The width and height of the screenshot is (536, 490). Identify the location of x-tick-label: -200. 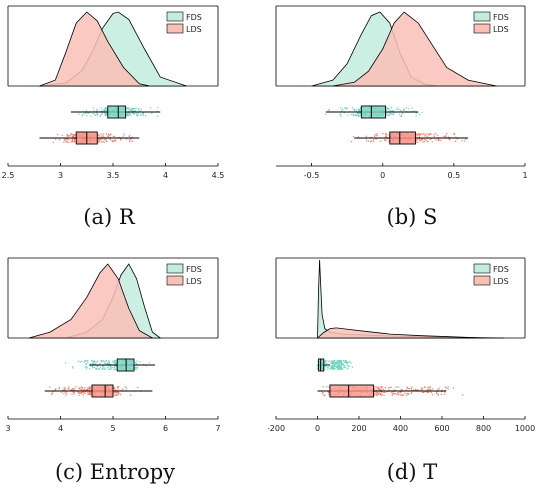
(276, 428).